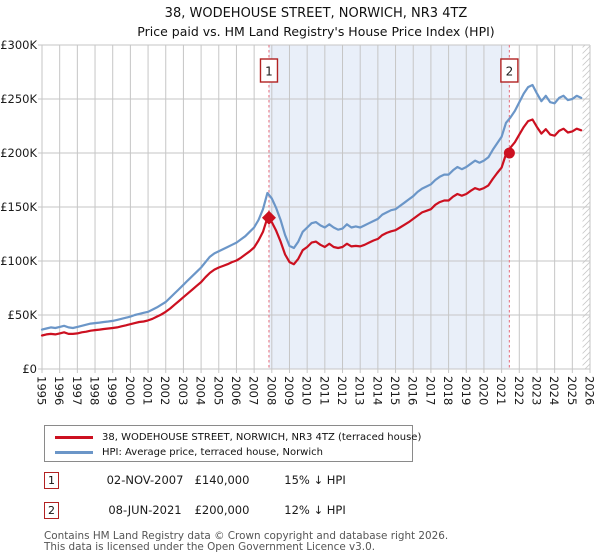  Describe the element at coordinates (148, 390) in the screenshot. I see `svg-text: 2001` at that location.